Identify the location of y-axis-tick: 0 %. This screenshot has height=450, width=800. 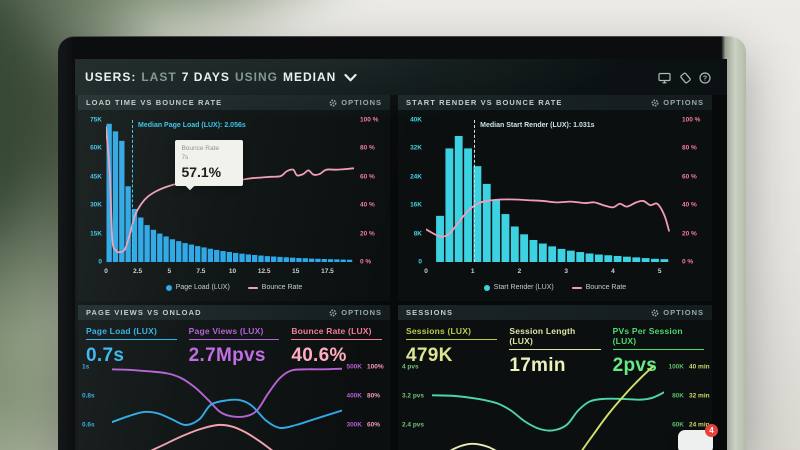
(366, 262).